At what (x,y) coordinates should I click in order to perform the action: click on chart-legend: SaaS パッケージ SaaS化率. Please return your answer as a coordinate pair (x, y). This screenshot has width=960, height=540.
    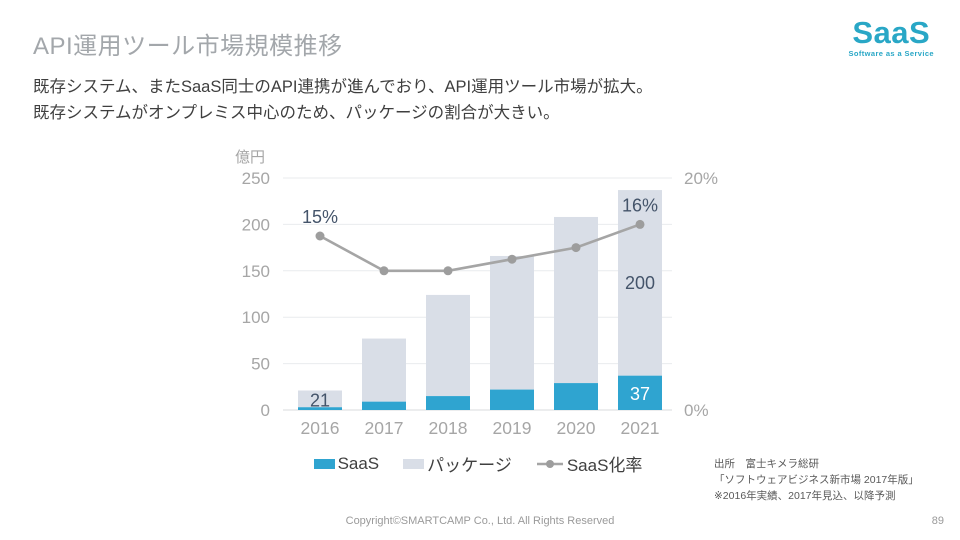
    Looking at the image, I should click on (478, 463).